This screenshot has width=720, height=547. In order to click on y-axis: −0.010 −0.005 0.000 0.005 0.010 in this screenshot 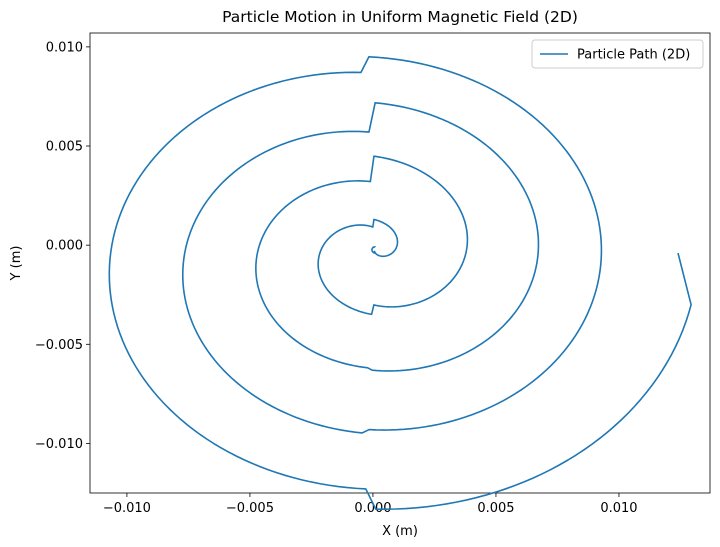, I will do `click(62, 246)`.